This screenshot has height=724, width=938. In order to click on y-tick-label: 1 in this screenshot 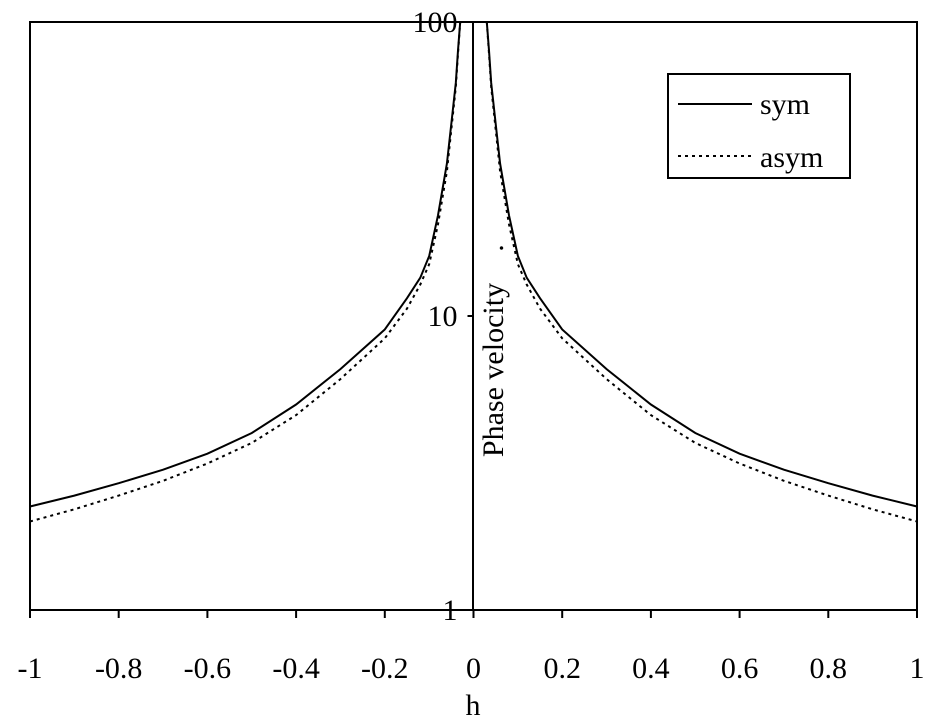, I will do `click(450, 610)`.